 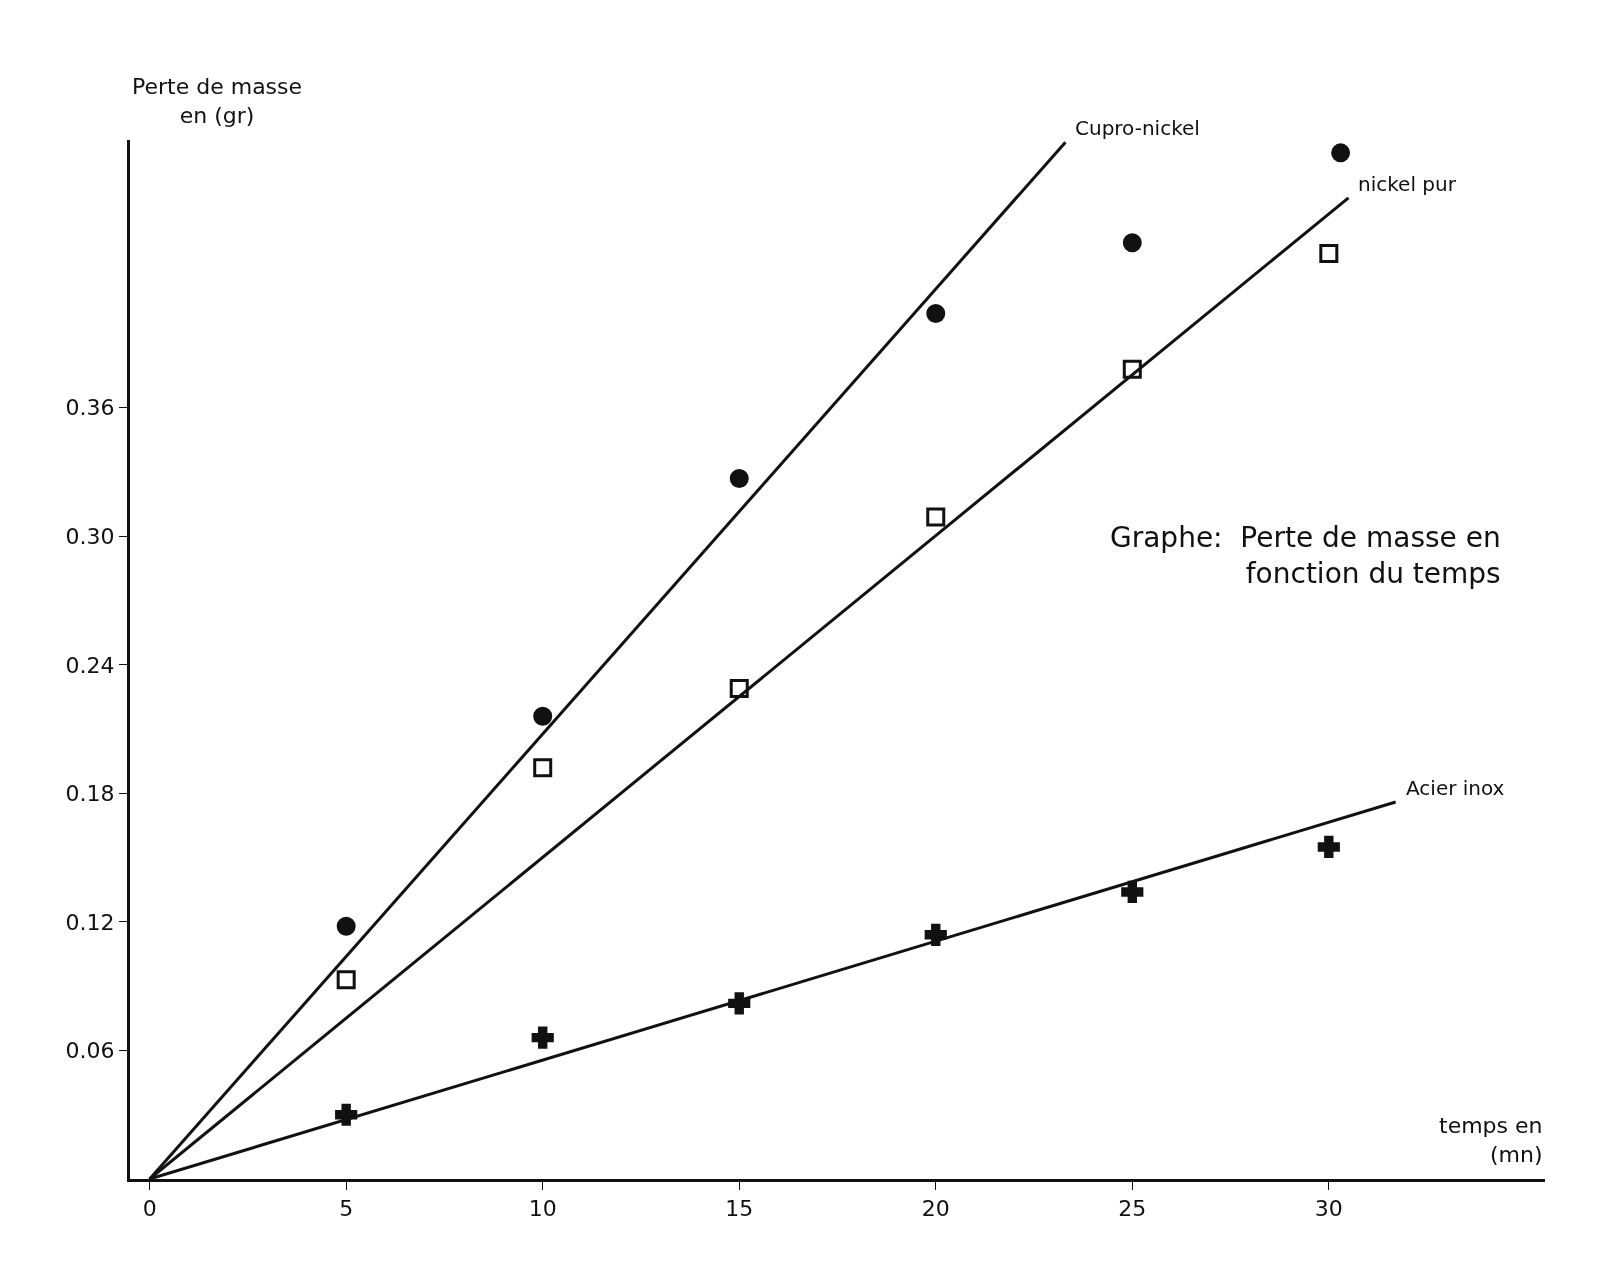 What do you see at coordinates (90, 408) in the screenshot?
I see `y-tick-label: 0.36` at bounding box center [90, 408].